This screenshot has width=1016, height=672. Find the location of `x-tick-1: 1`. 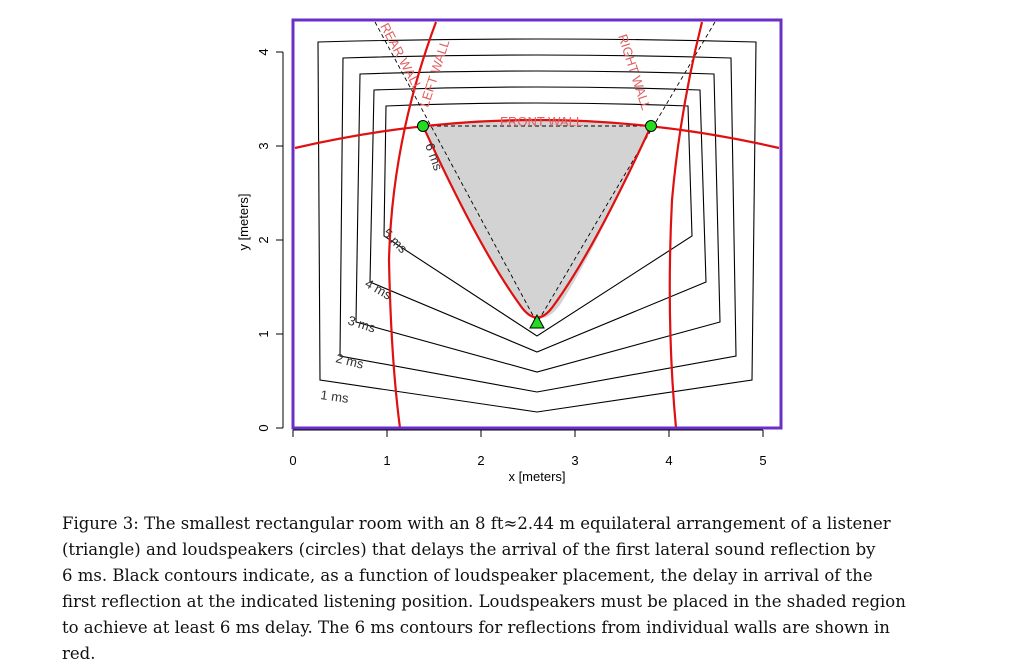

x-tick-1: 1 is located at coordinates (386, 460).